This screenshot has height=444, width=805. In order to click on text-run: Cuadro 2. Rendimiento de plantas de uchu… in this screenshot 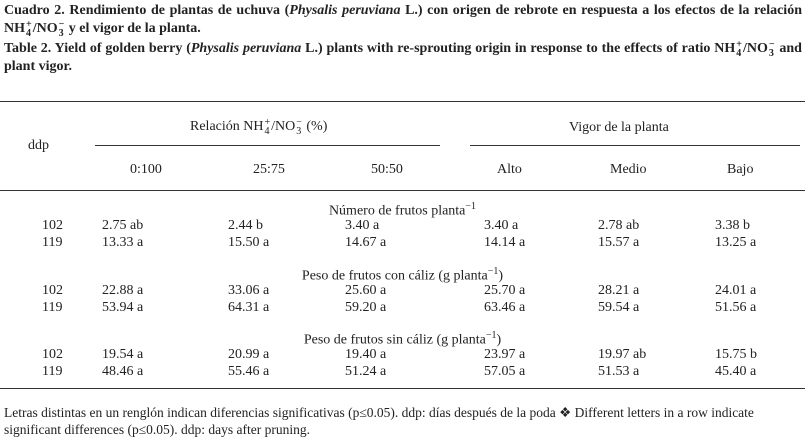, I will do `click(147, 10)`.